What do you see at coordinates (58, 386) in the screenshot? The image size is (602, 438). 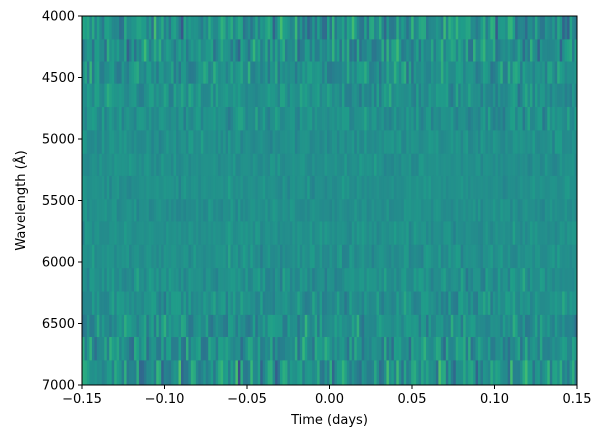 I see `y-tick-label: 7000` at bounding box center [58, 386].